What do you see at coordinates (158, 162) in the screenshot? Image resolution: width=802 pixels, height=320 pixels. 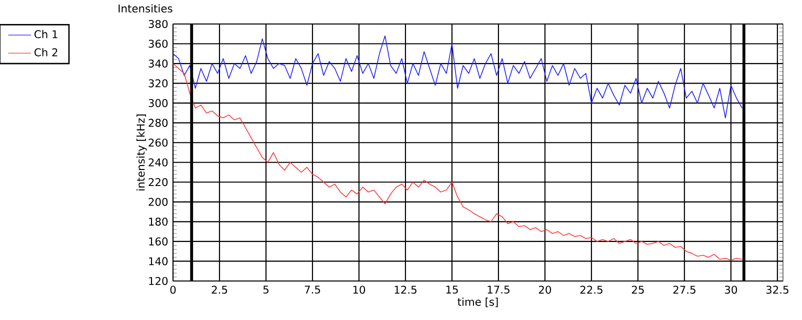 I see `y-tick-label: 240` at bounding box center [158, 162].